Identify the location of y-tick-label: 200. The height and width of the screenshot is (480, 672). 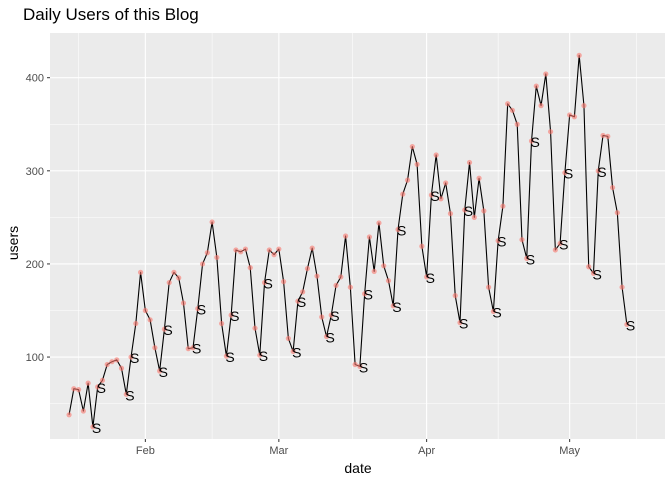
(35, 265).